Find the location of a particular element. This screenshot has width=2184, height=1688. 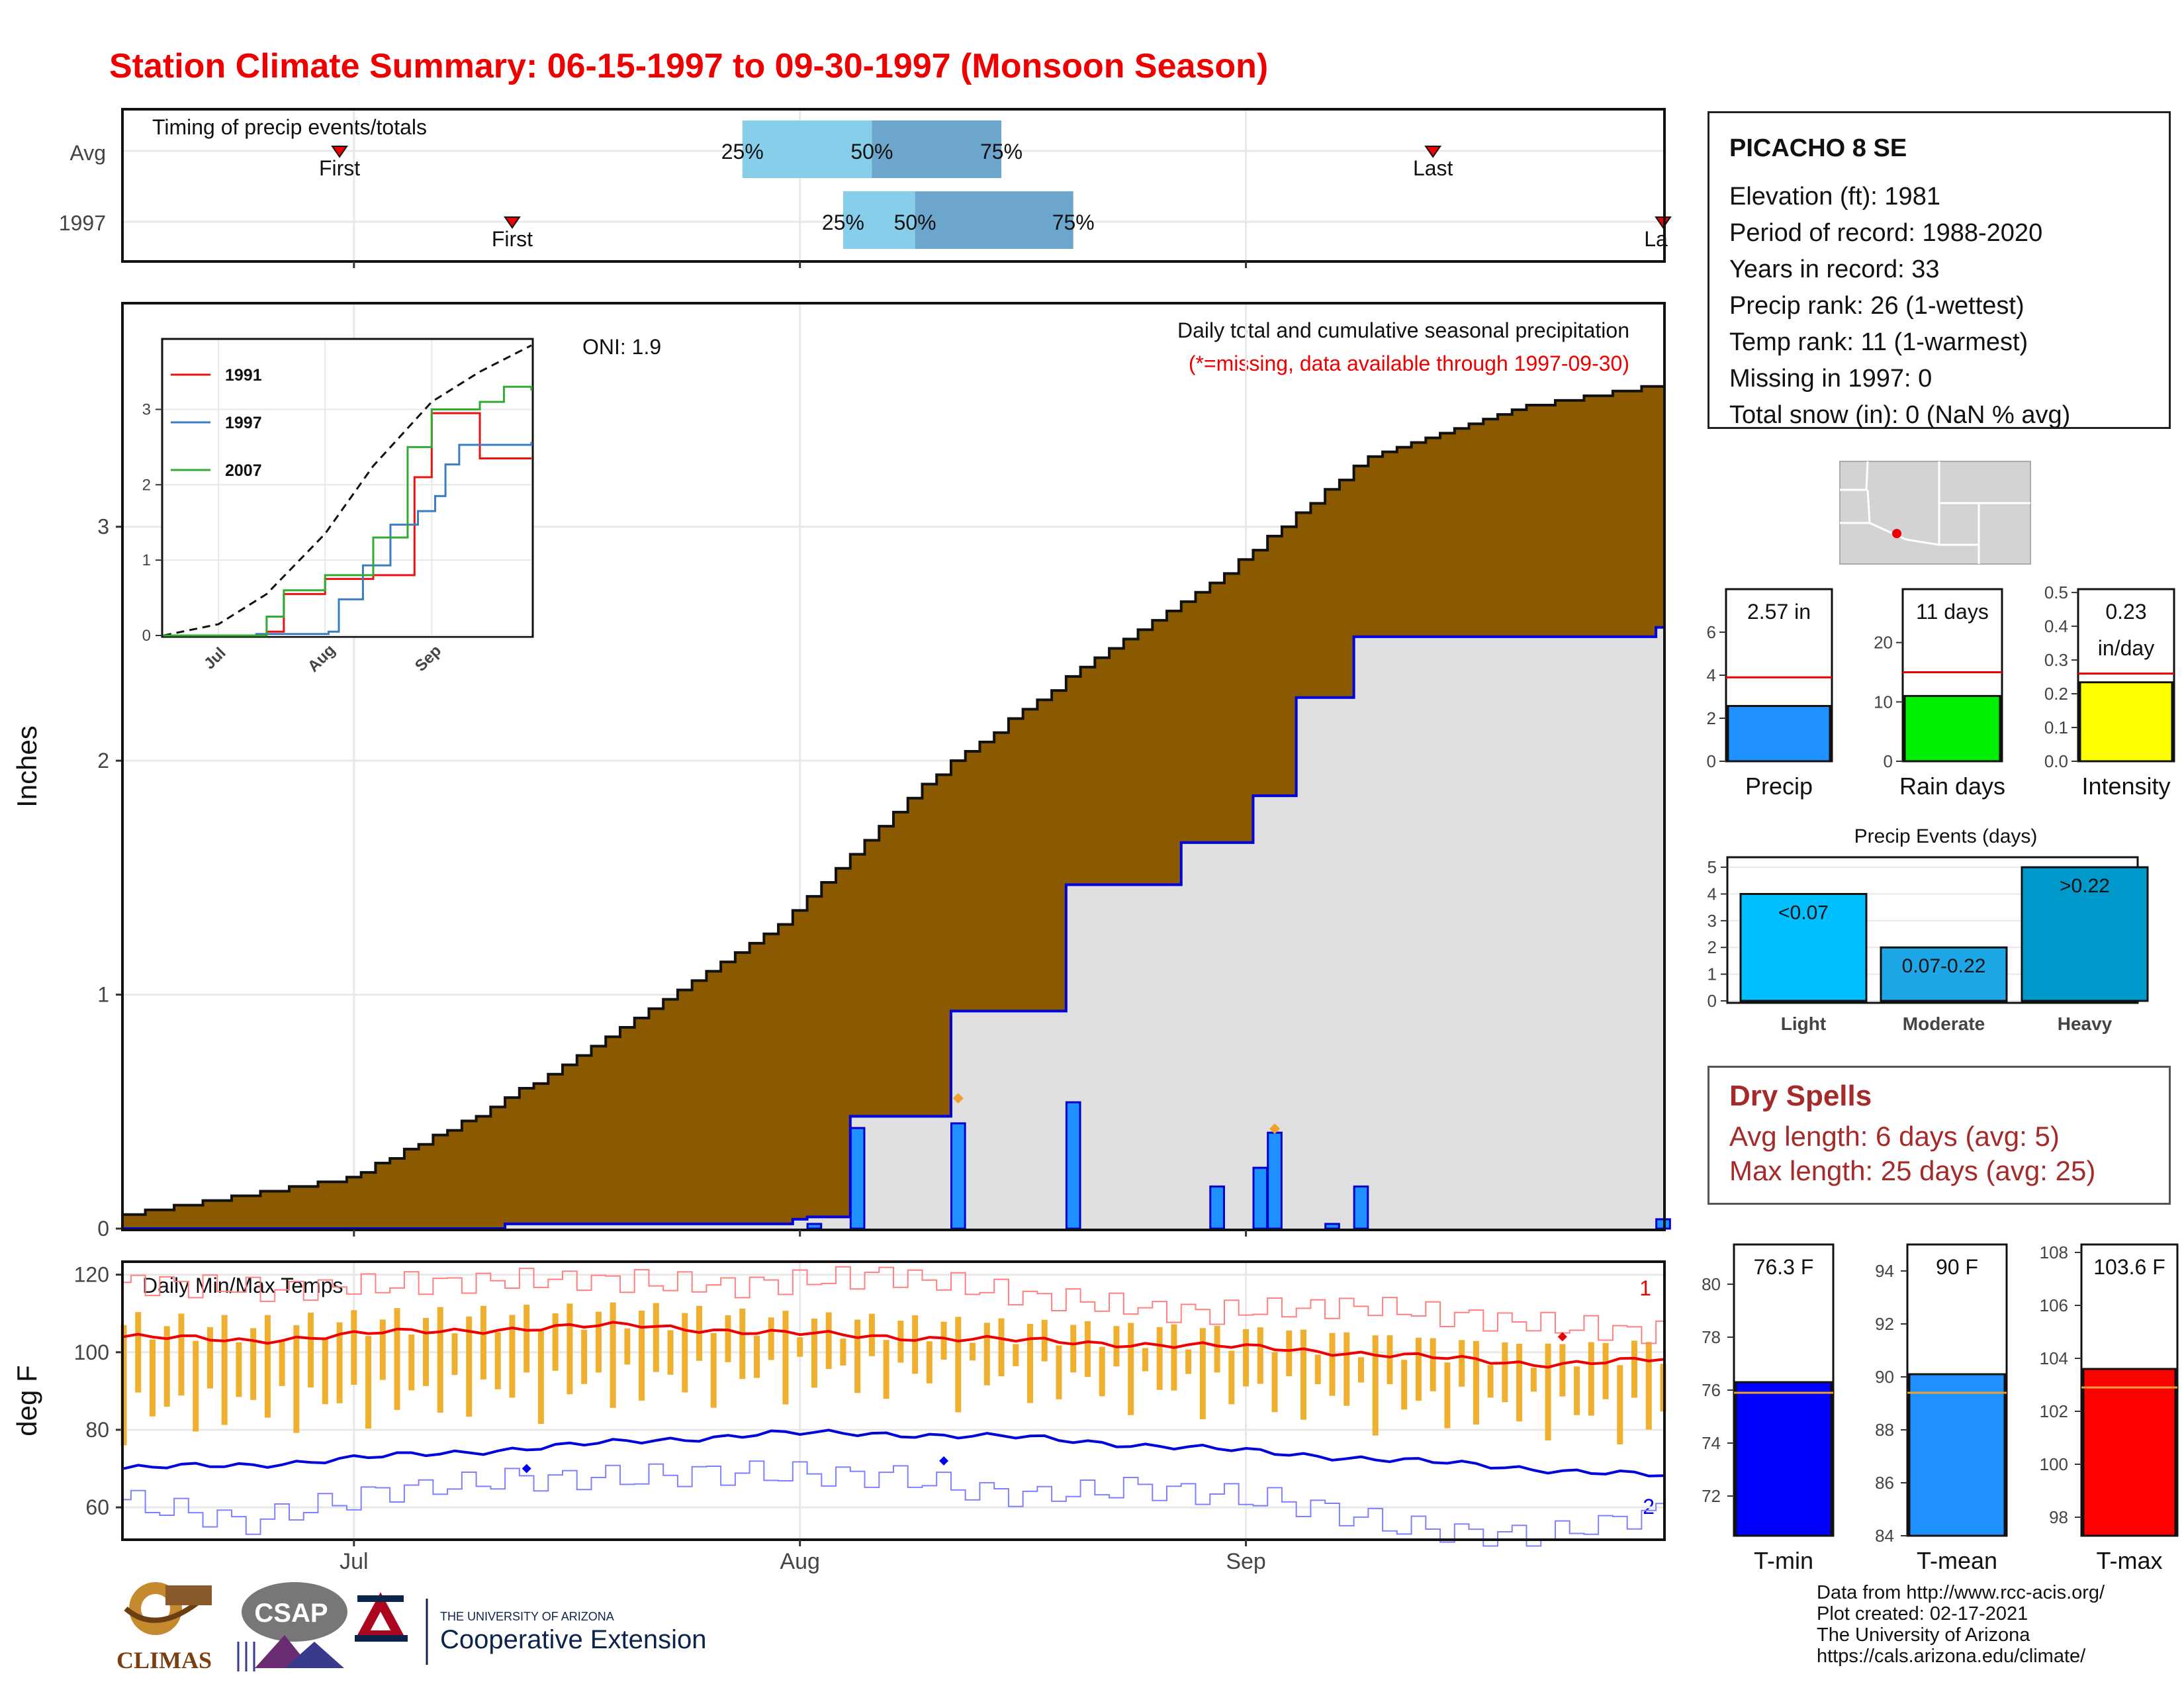

precip-y-tick-label: 1 is located at coordinates (103, 995).